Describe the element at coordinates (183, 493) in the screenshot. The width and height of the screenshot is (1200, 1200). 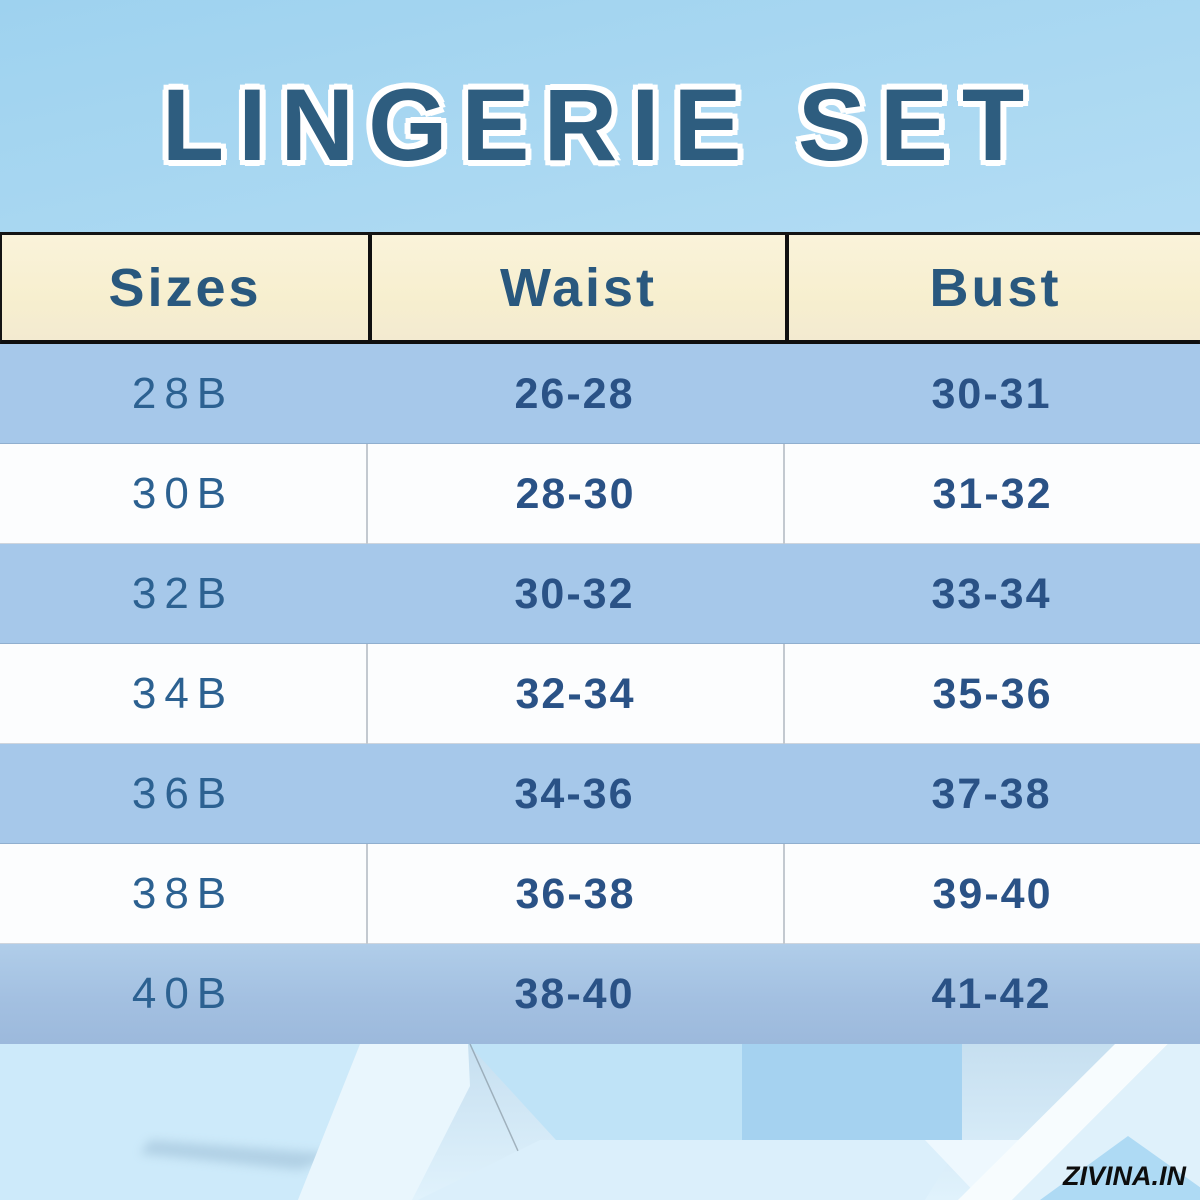
I see `size-cell: 30B` at that location.